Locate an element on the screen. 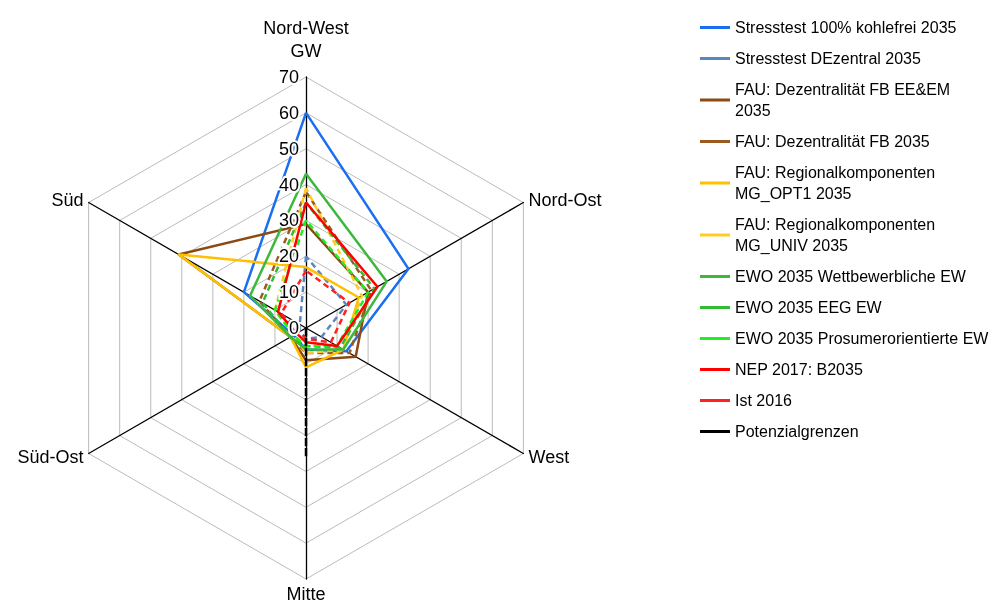 This screenshot has width=1007, height=609. y-tick-label: 60 is located at coordinates (288, 112).